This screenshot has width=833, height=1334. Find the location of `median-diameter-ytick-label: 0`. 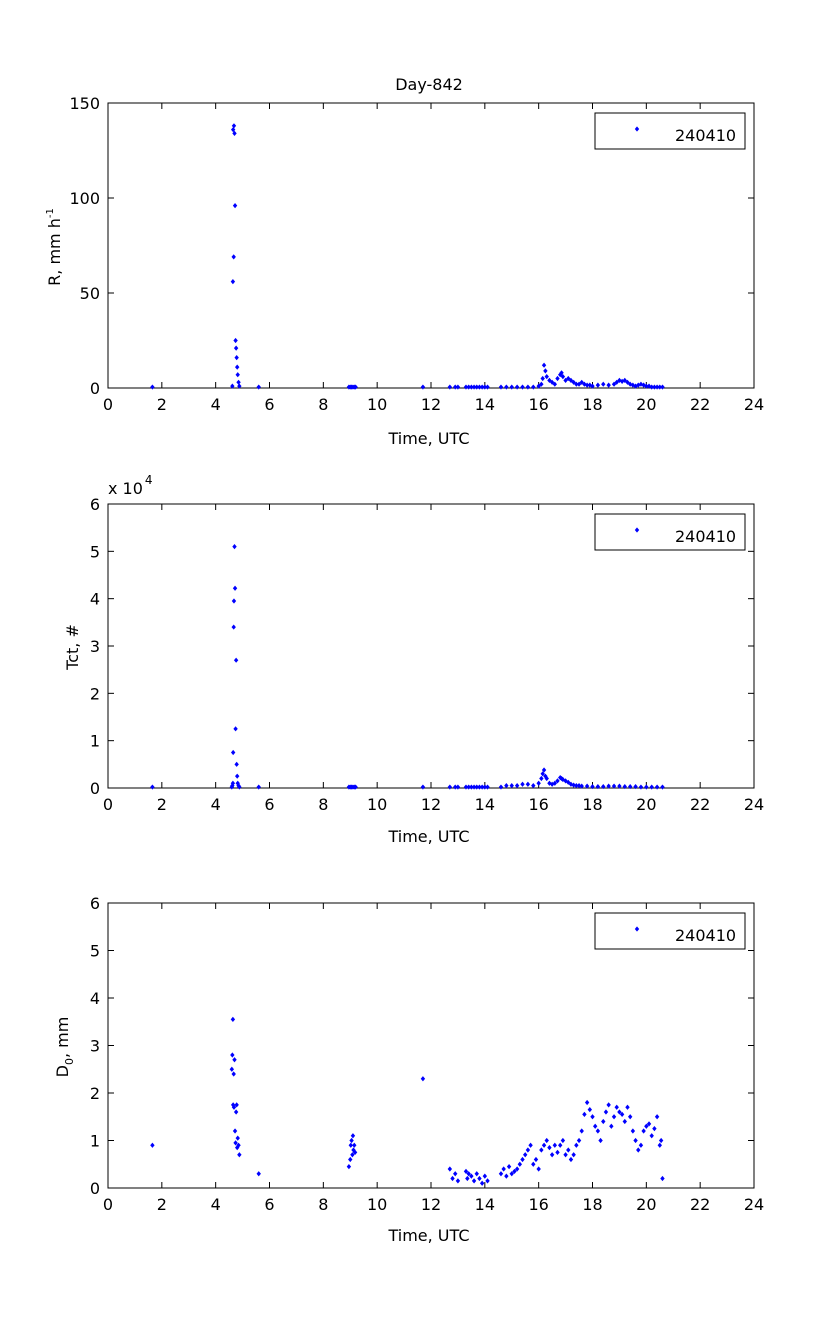

median-diameter-ytick-label: 0 is located at coordinates (95, 1188).